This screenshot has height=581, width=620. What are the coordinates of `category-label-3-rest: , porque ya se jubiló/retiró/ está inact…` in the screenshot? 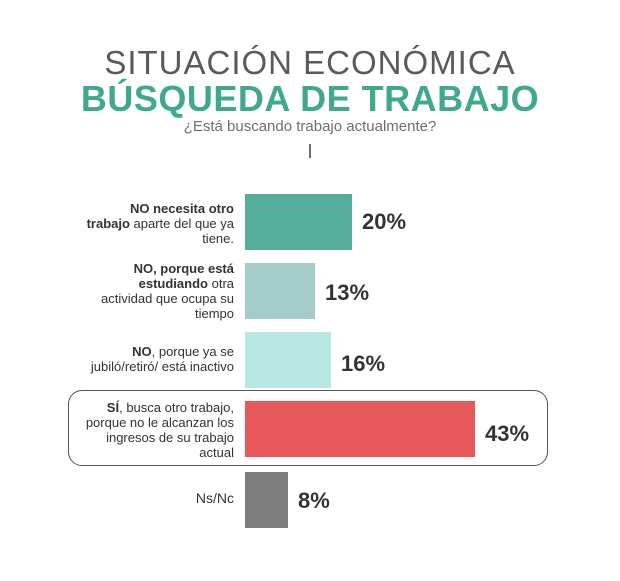 It's located at (162, 359).